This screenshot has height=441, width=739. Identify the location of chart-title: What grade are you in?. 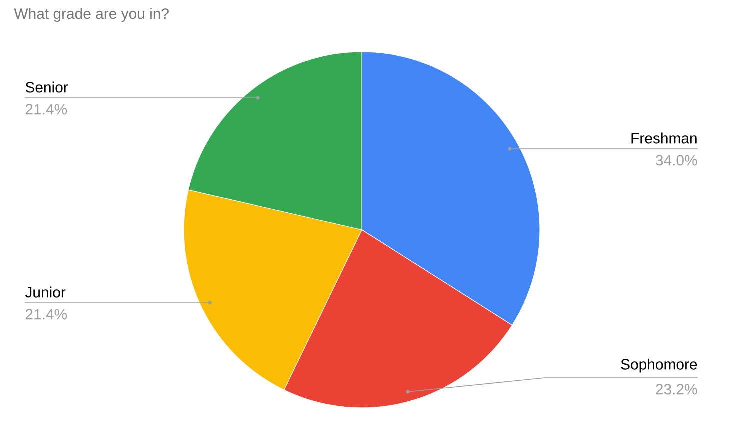
(91, 15).